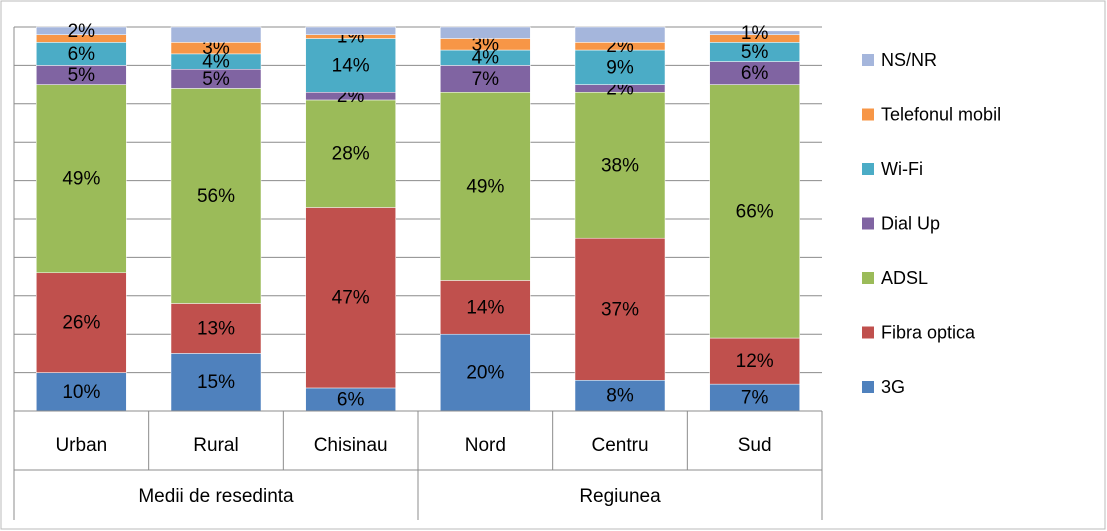 Image resolution: width=1107 pixels, height=531 pixels. Describe the element at coordinates (902, 169) in the screenshot. I see `legend-label: Wi-Fi` at that location.